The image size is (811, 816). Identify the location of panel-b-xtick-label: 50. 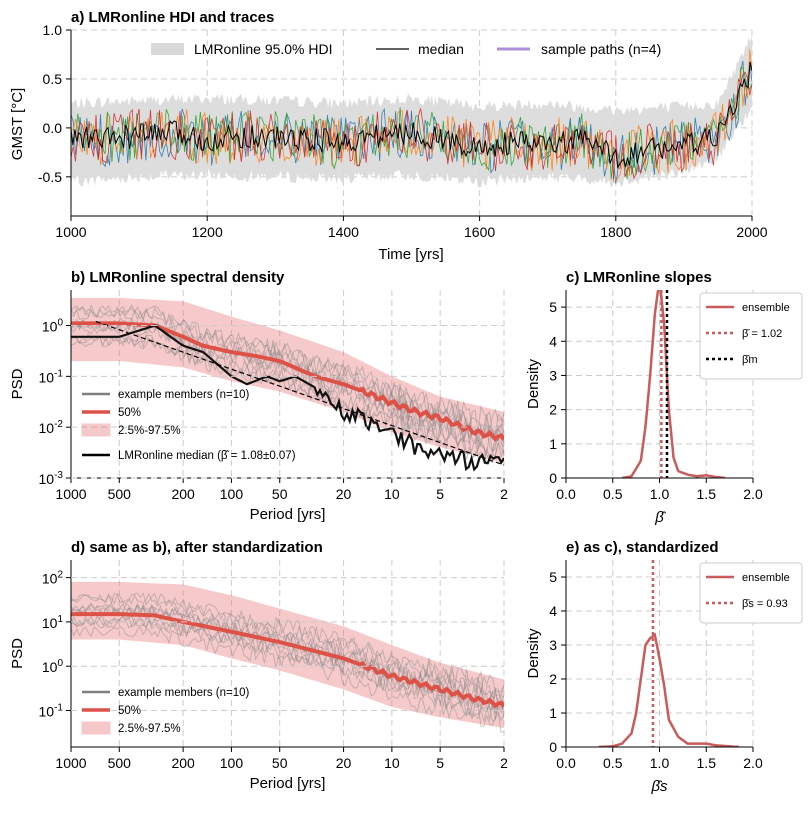
(280, 494).